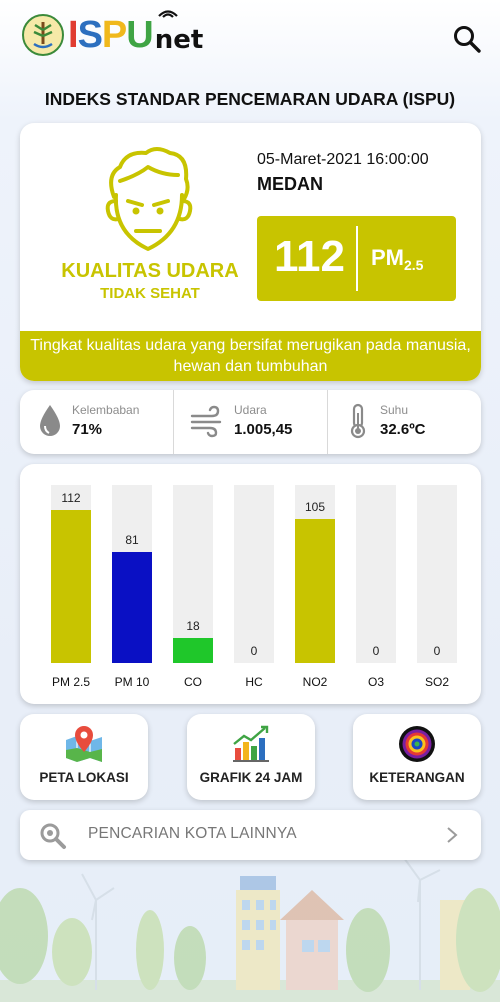  What do you see at coordinates (254, 651) in the screenshot?
I see `bar-value-hc: 0` at bounding box center [254, 651].